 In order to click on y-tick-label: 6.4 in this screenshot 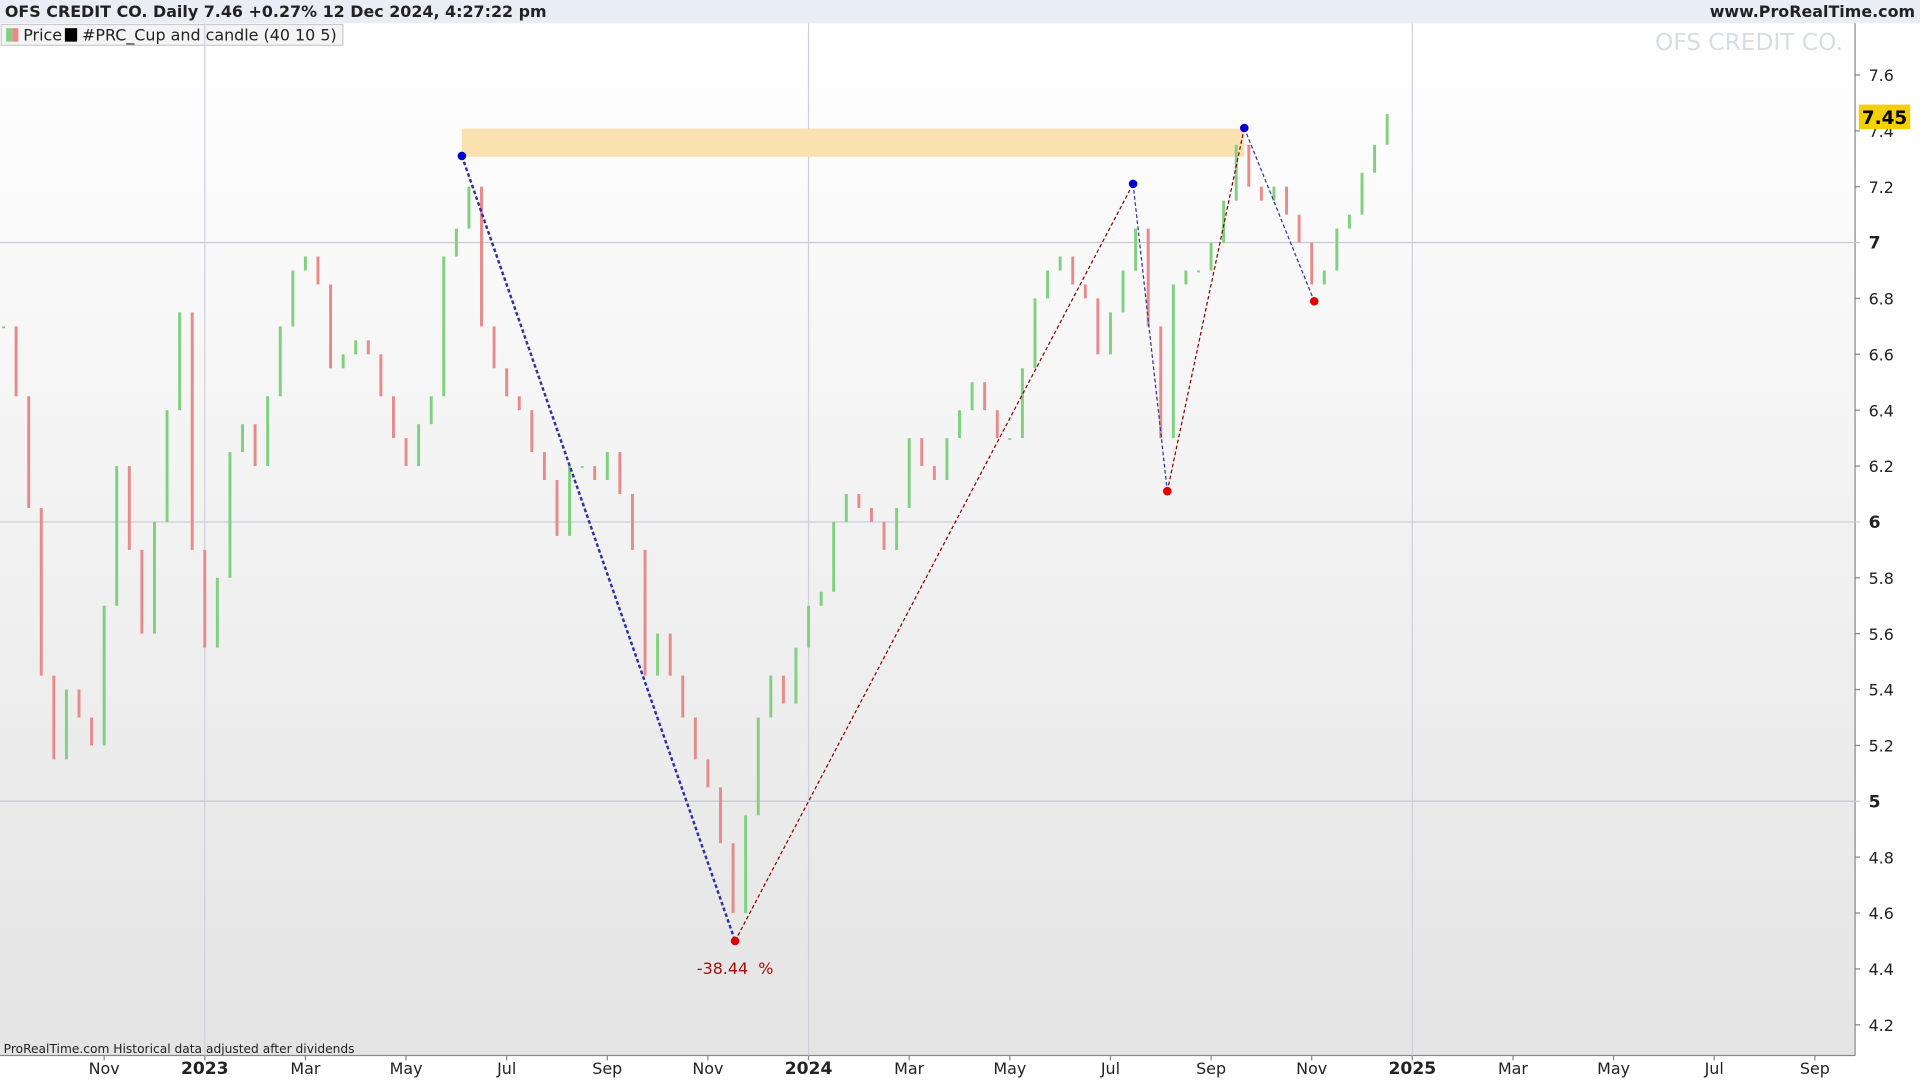, I will do `click(1881, 410)`.